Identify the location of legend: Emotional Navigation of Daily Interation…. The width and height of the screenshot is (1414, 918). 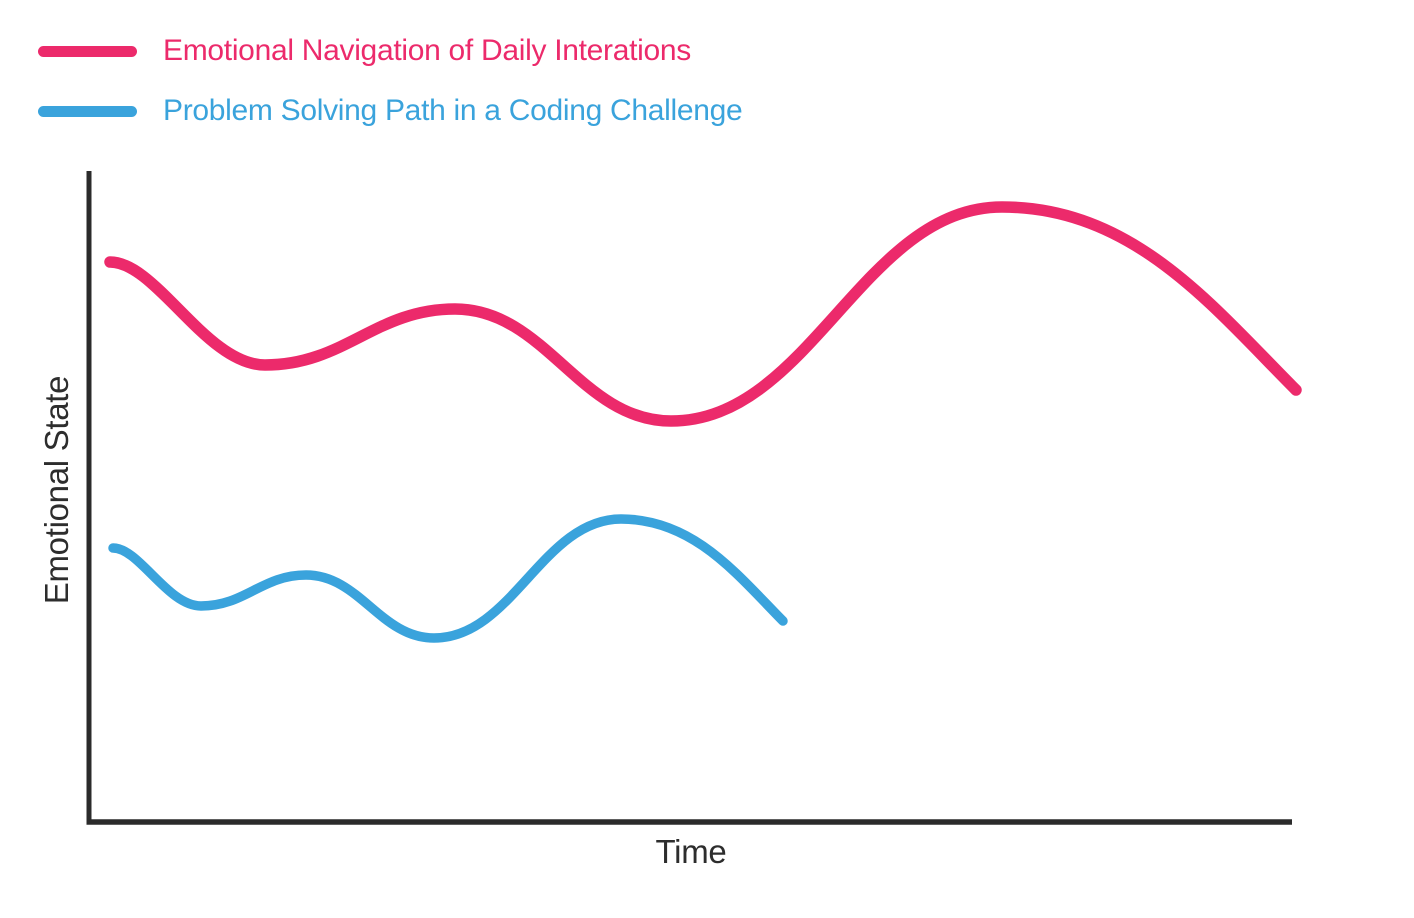
(390, 81).